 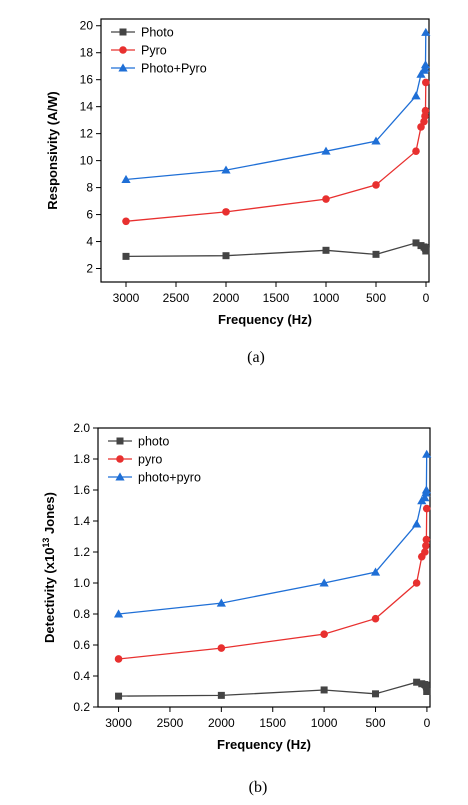 I want to click on y-tick-label: 1.2, so click(x=81, y=552).